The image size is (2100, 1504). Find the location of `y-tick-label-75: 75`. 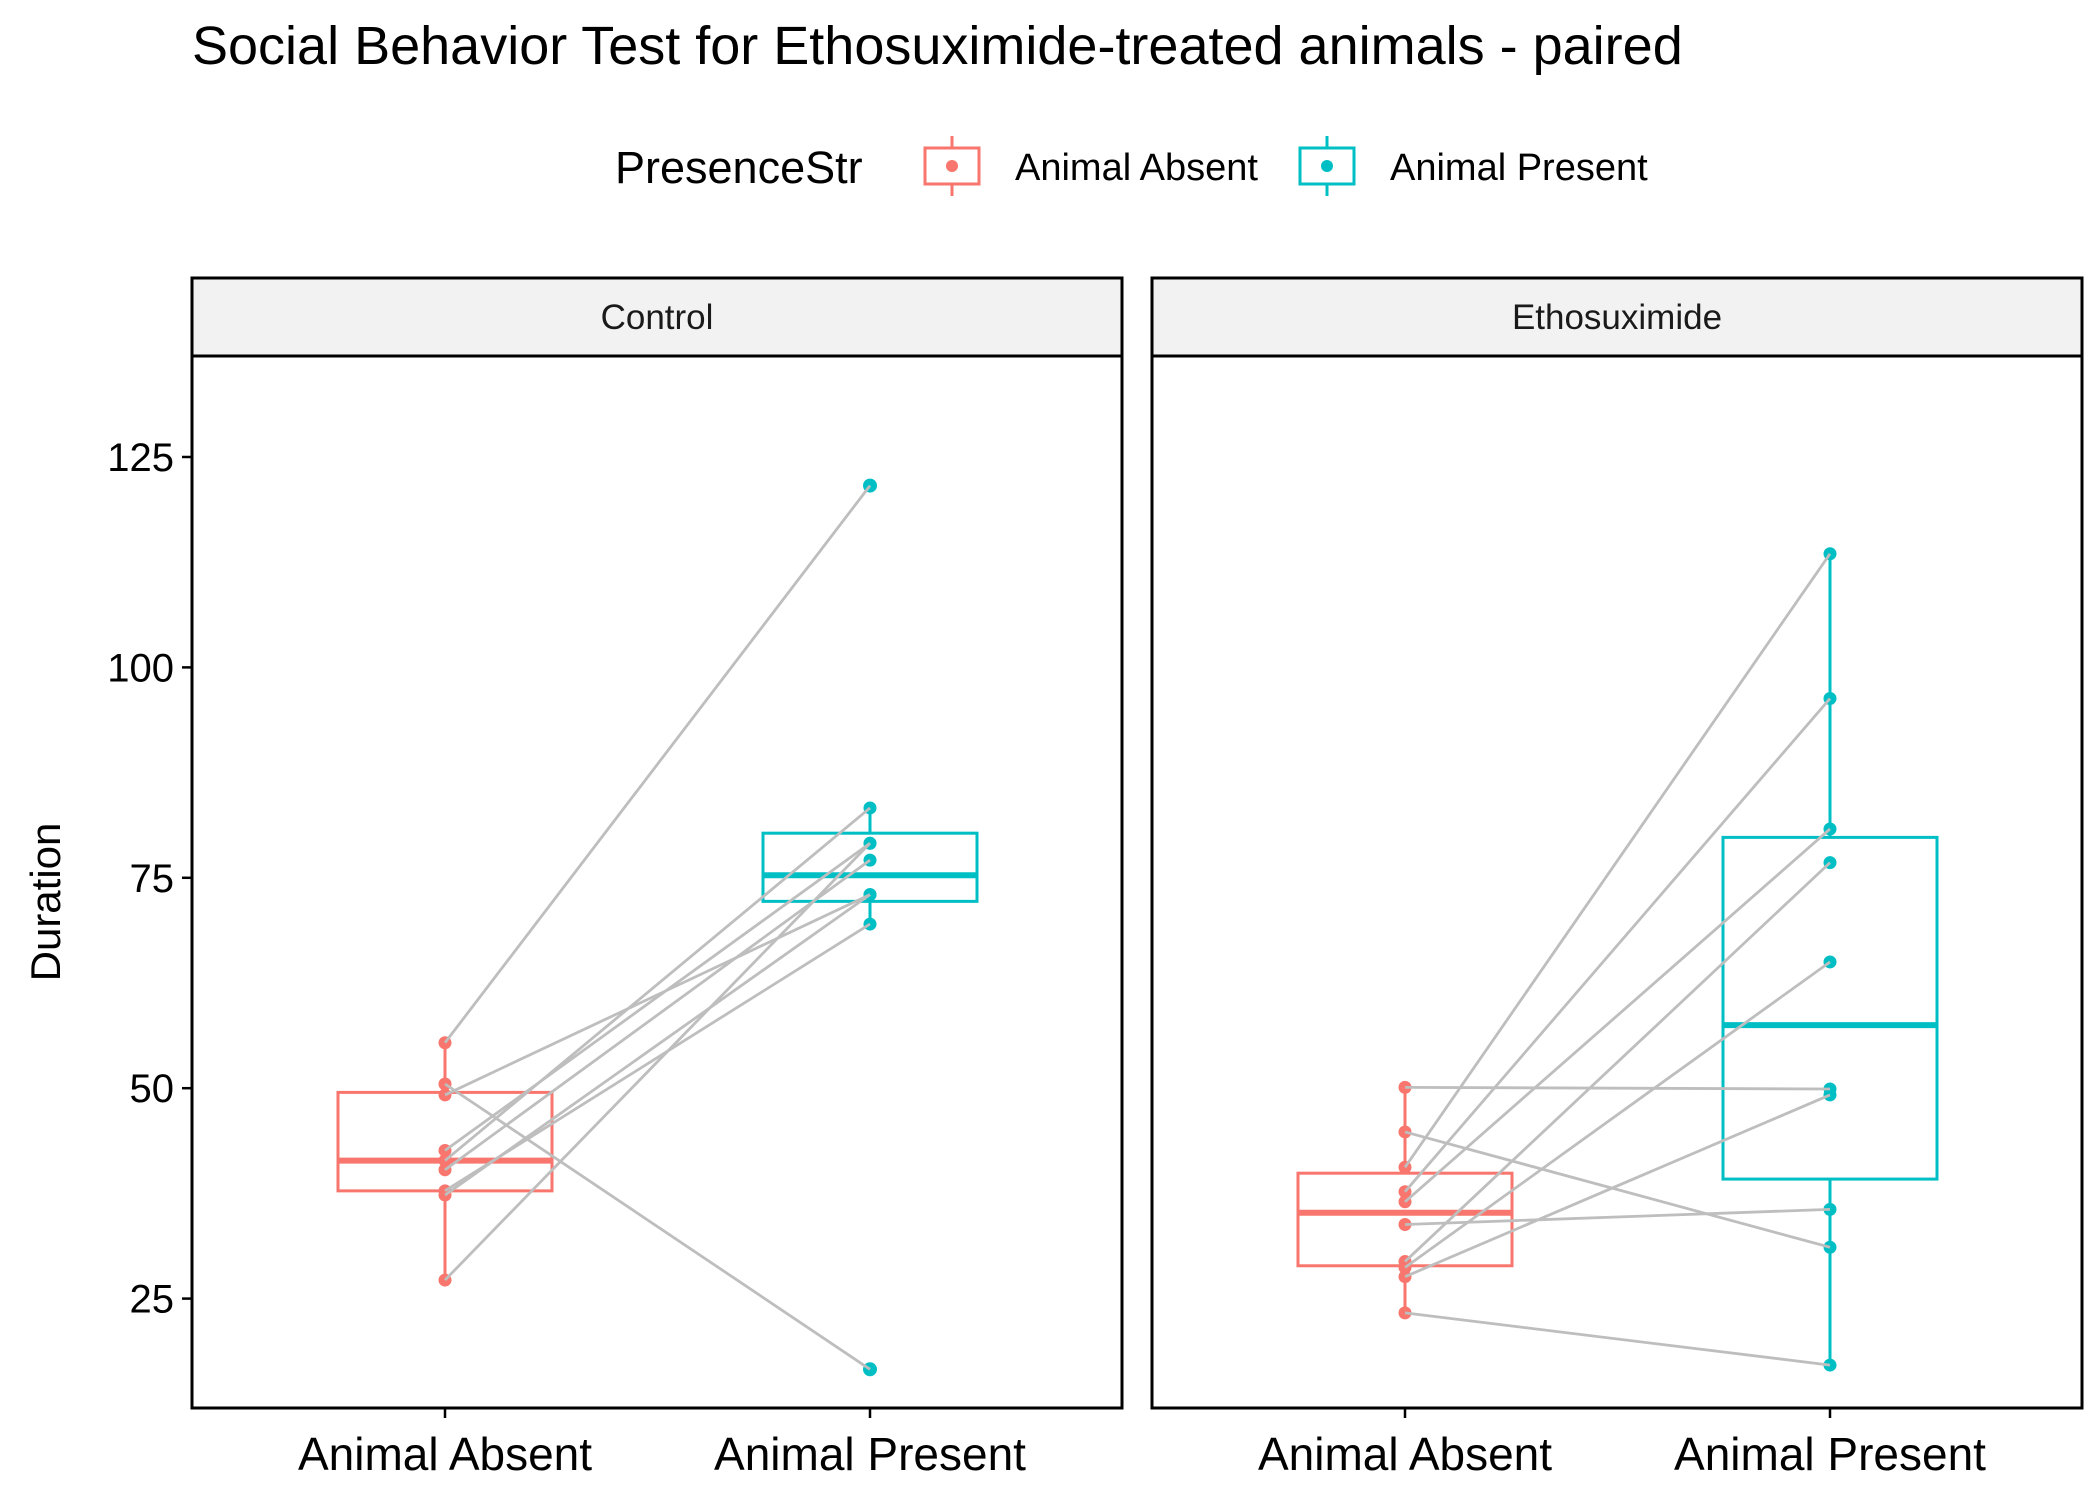

y-tick-label-75: 75 is located at coordinates (152, 879).